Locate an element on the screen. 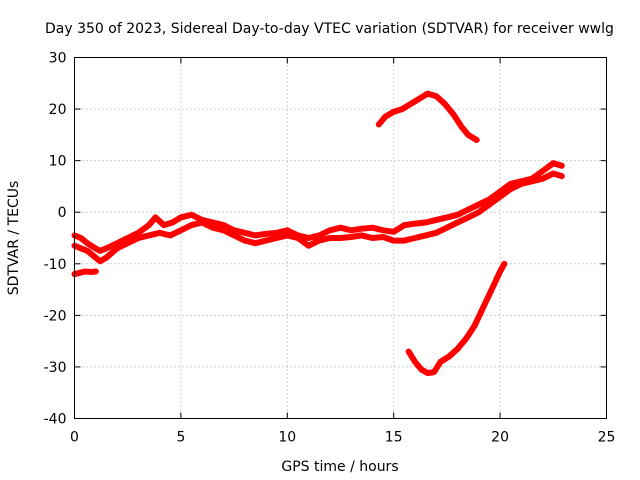 Image resolution: width=640 pixels, height=480 pixels. y-tick-label: 0 is located at coordinates (62, 213).